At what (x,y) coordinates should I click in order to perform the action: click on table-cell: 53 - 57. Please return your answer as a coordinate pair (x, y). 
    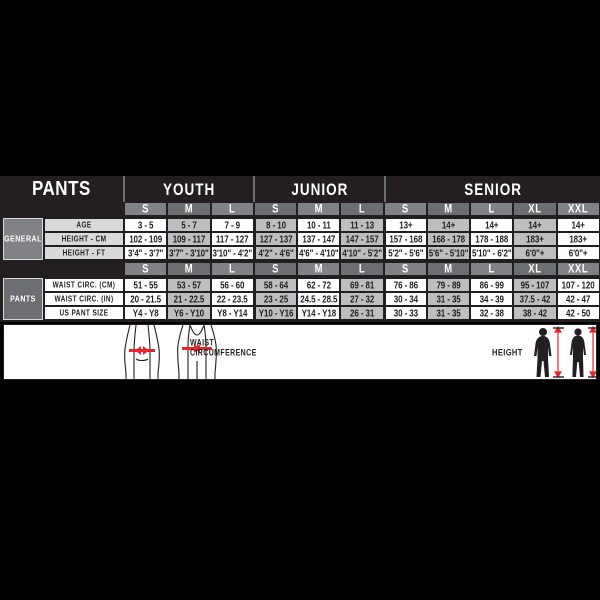
    Looking at the image, I should click on (189, 285).